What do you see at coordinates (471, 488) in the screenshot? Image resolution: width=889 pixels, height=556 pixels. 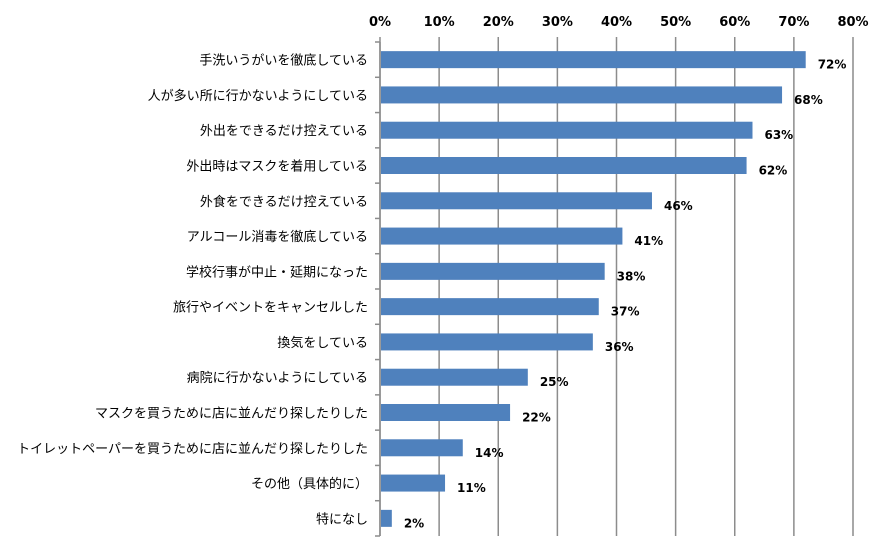 I see `data-label: 11%` at bounding box center [471, 488].